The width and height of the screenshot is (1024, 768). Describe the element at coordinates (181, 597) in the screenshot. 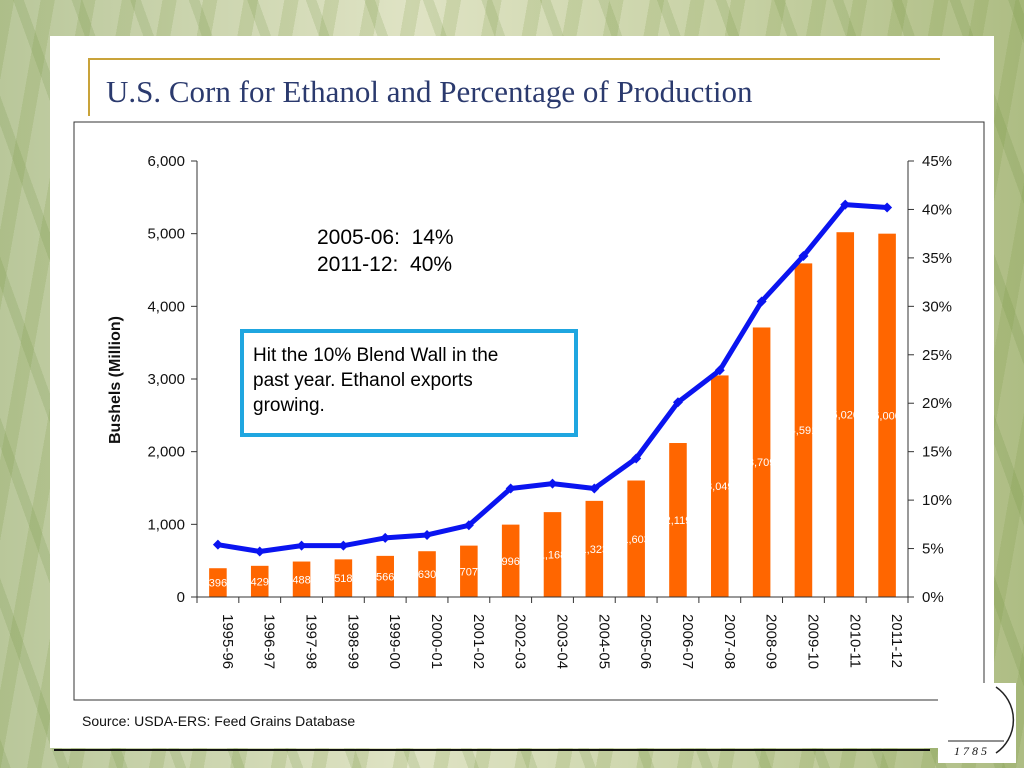

I see `y-tick-label: 0` at that location.